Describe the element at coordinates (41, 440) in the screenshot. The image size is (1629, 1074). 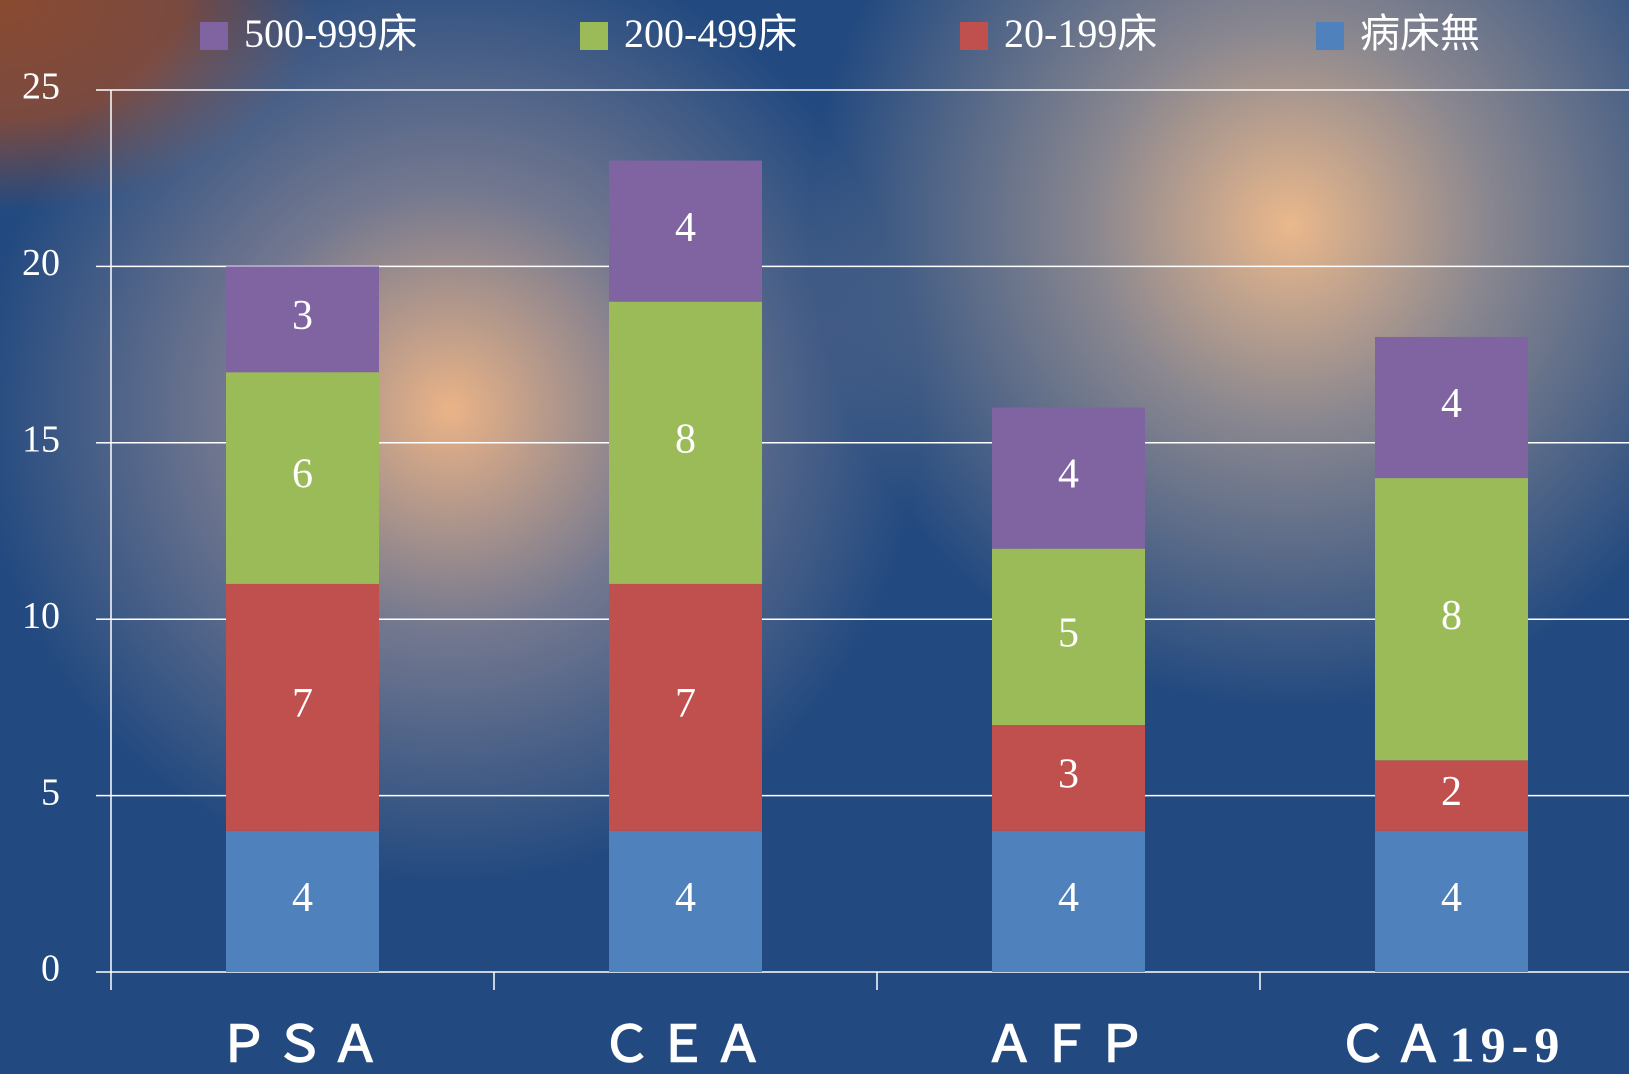
I see `y-tick-label: 15` at that location.